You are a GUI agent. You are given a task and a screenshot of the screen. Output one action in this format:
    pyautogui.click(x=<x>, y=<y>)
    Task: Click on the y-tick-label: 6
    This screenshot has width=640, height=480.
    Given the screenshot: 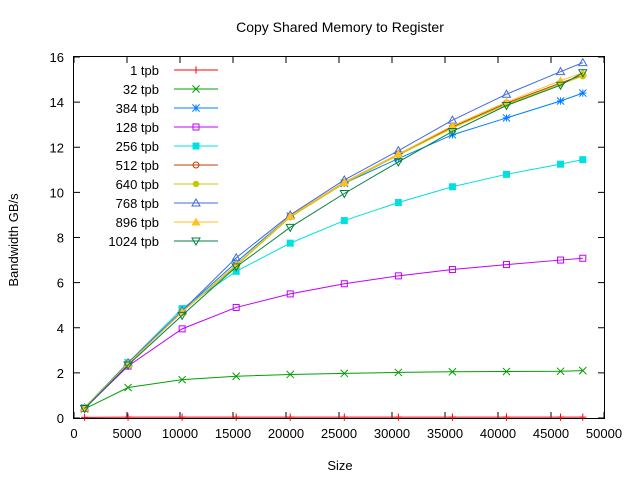 What is the action you would take?
    pyautogui.click(x=60, y=283)
    